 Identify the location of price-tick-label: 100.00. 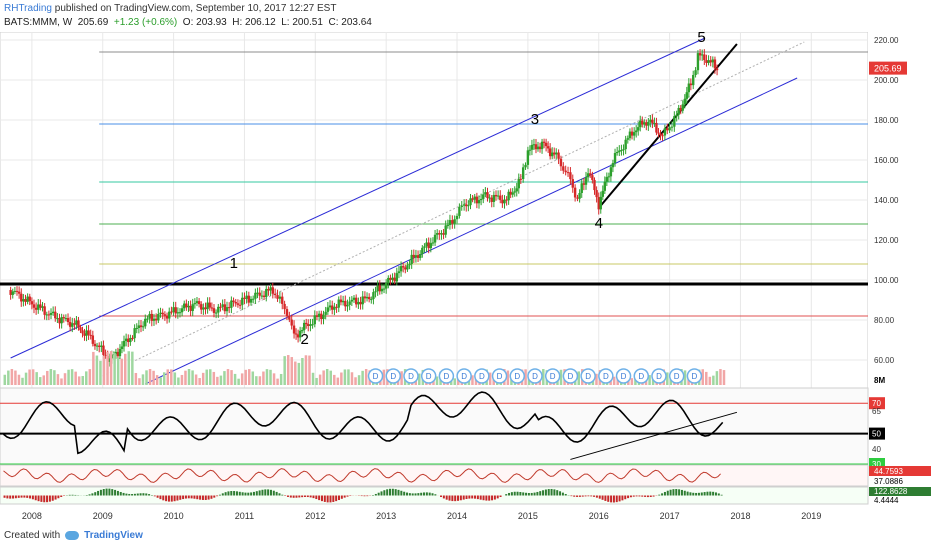
(886, 280).